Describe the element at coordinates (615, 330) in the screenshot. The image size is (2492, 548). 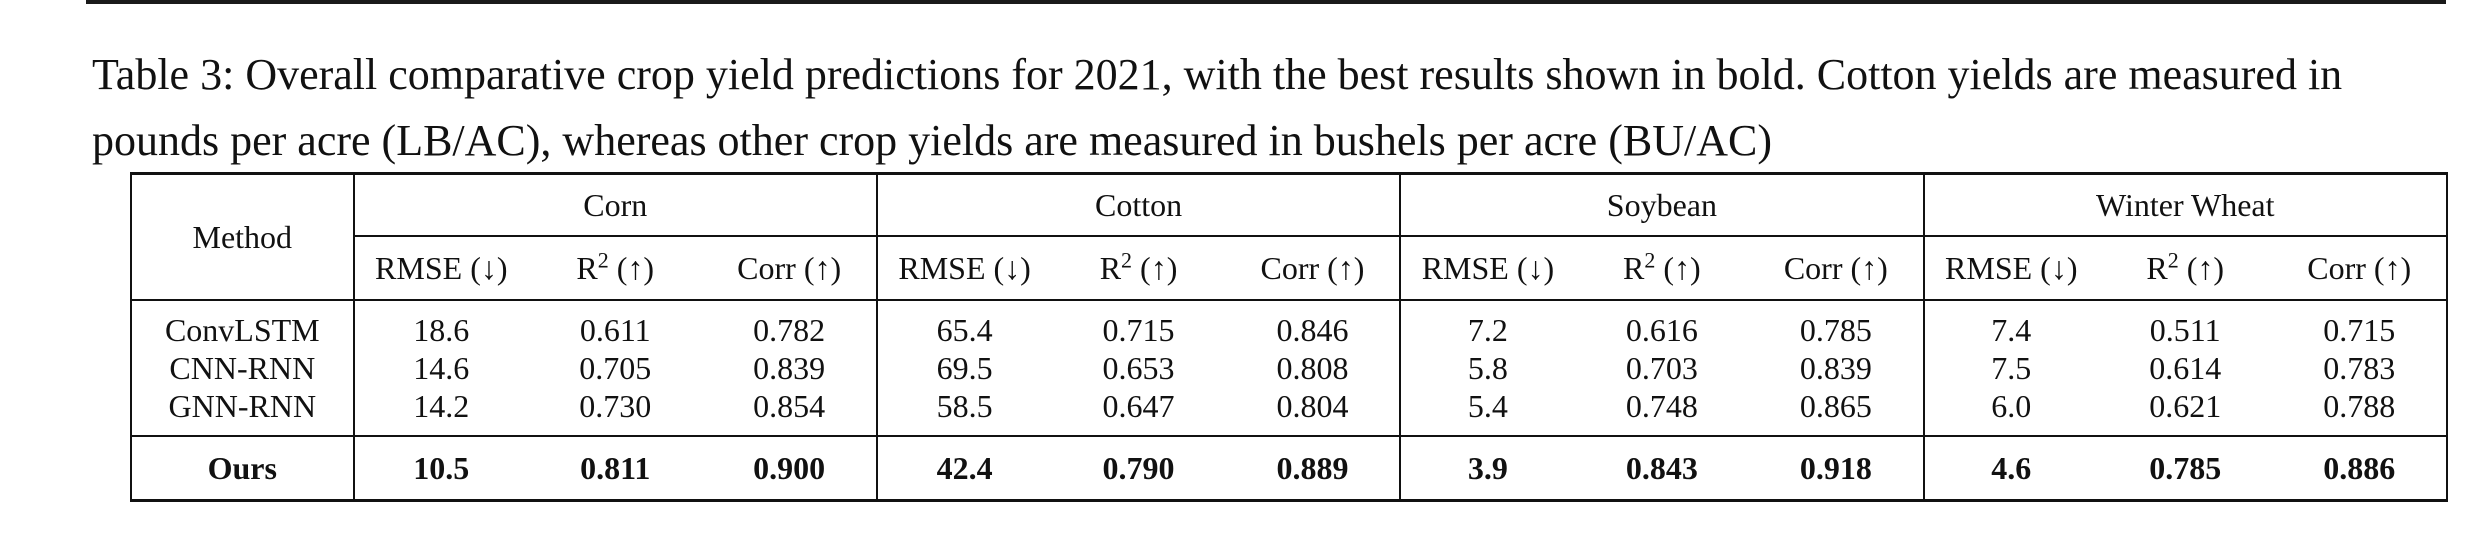
I see `cell: 0.611` at that location.